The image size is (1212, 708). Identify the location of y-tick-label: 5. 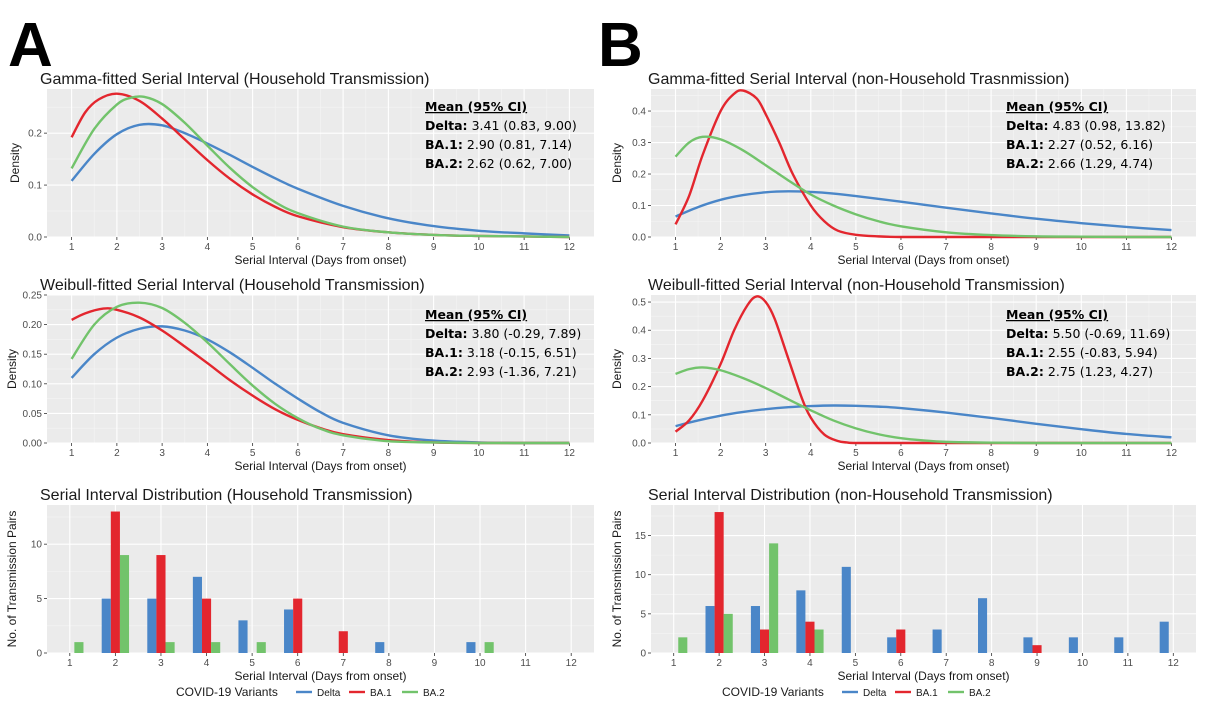
(39, 599).